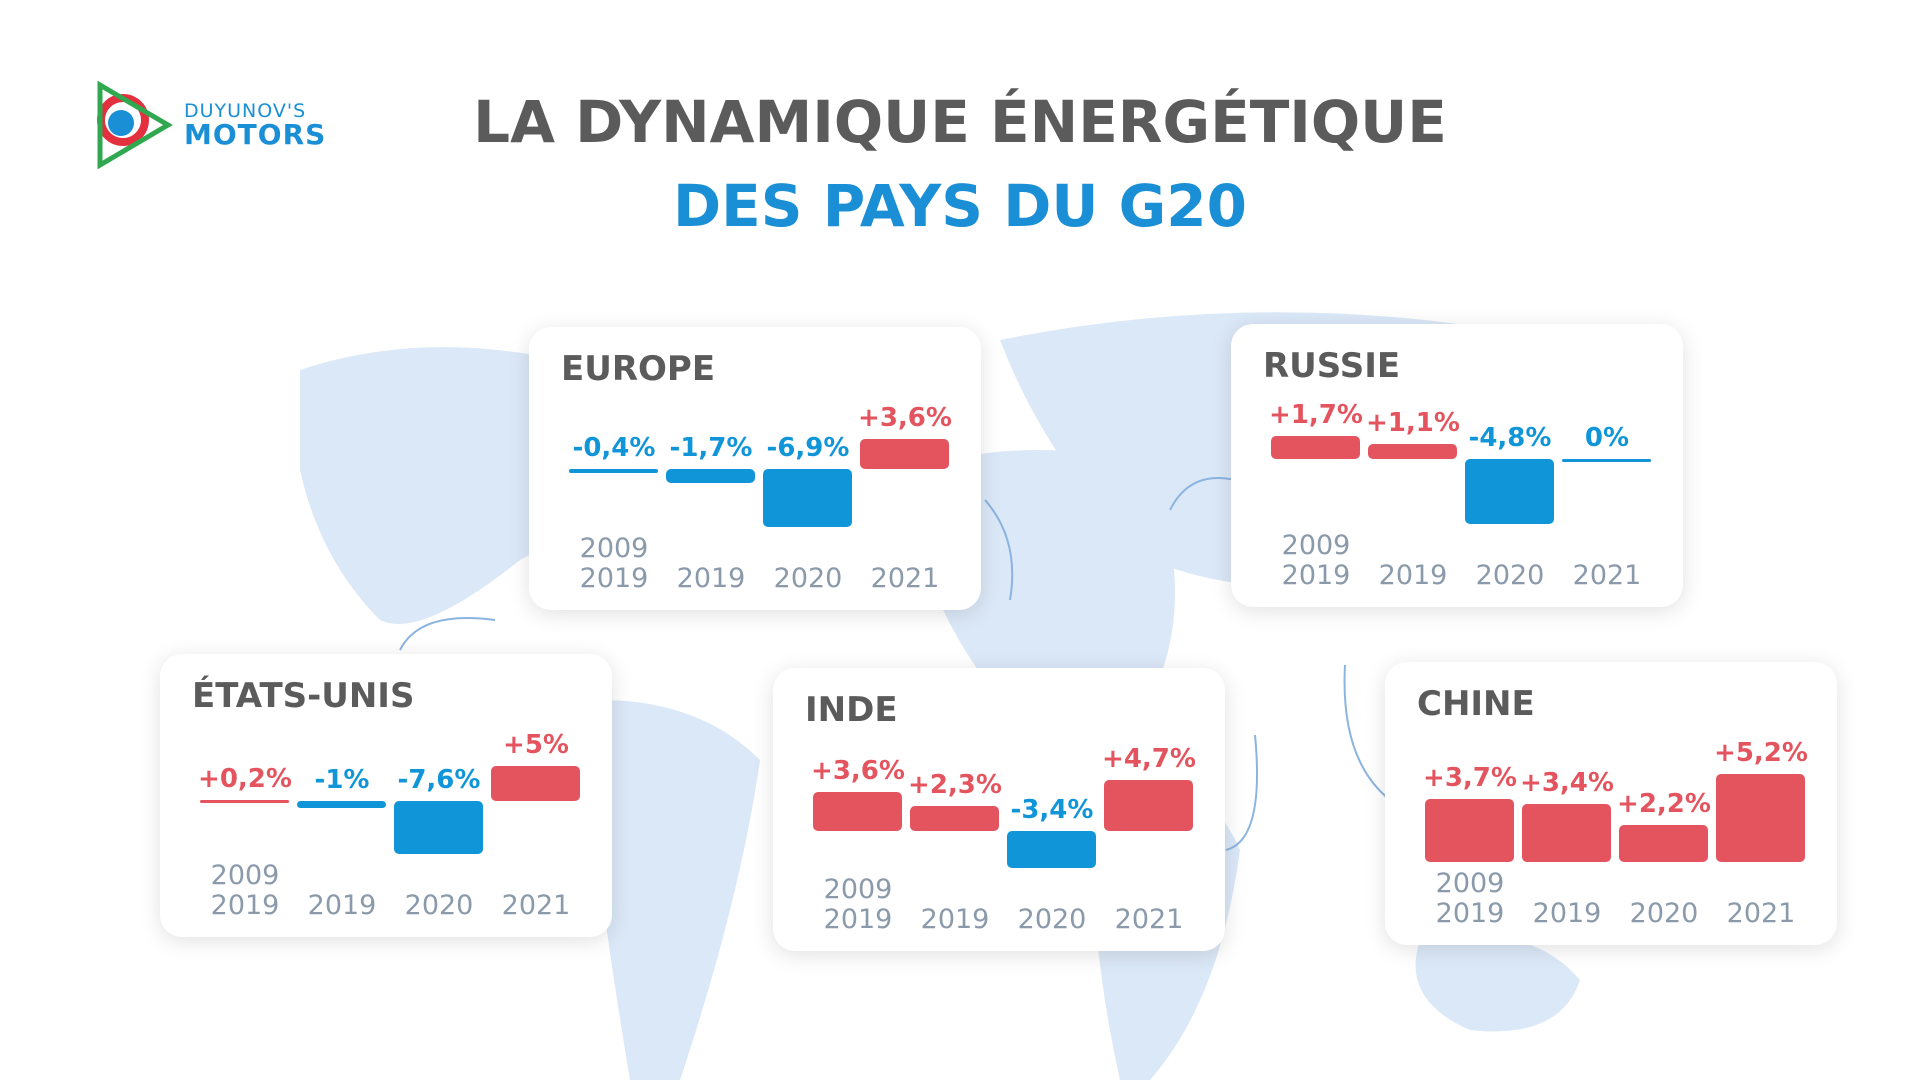 Image resolution: width=1920 pixels, height=1080 pixels. What do you see at coordinates (342, 779) in the screenshot?
I see `value-label: -1%` at bounding box center [342, 779].